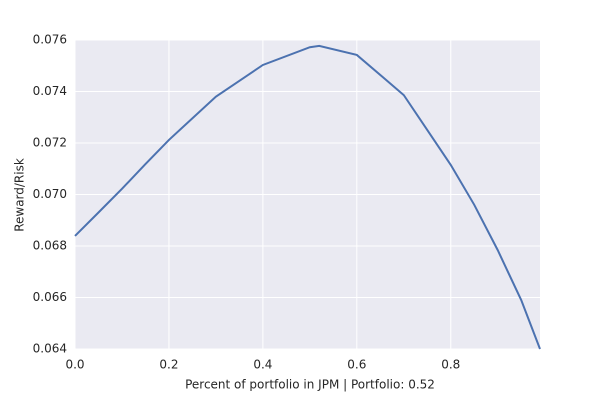 The width and height of the screenshot is (600, 404). I want to click on x-tick-label: 0.4, so click(262, 365).